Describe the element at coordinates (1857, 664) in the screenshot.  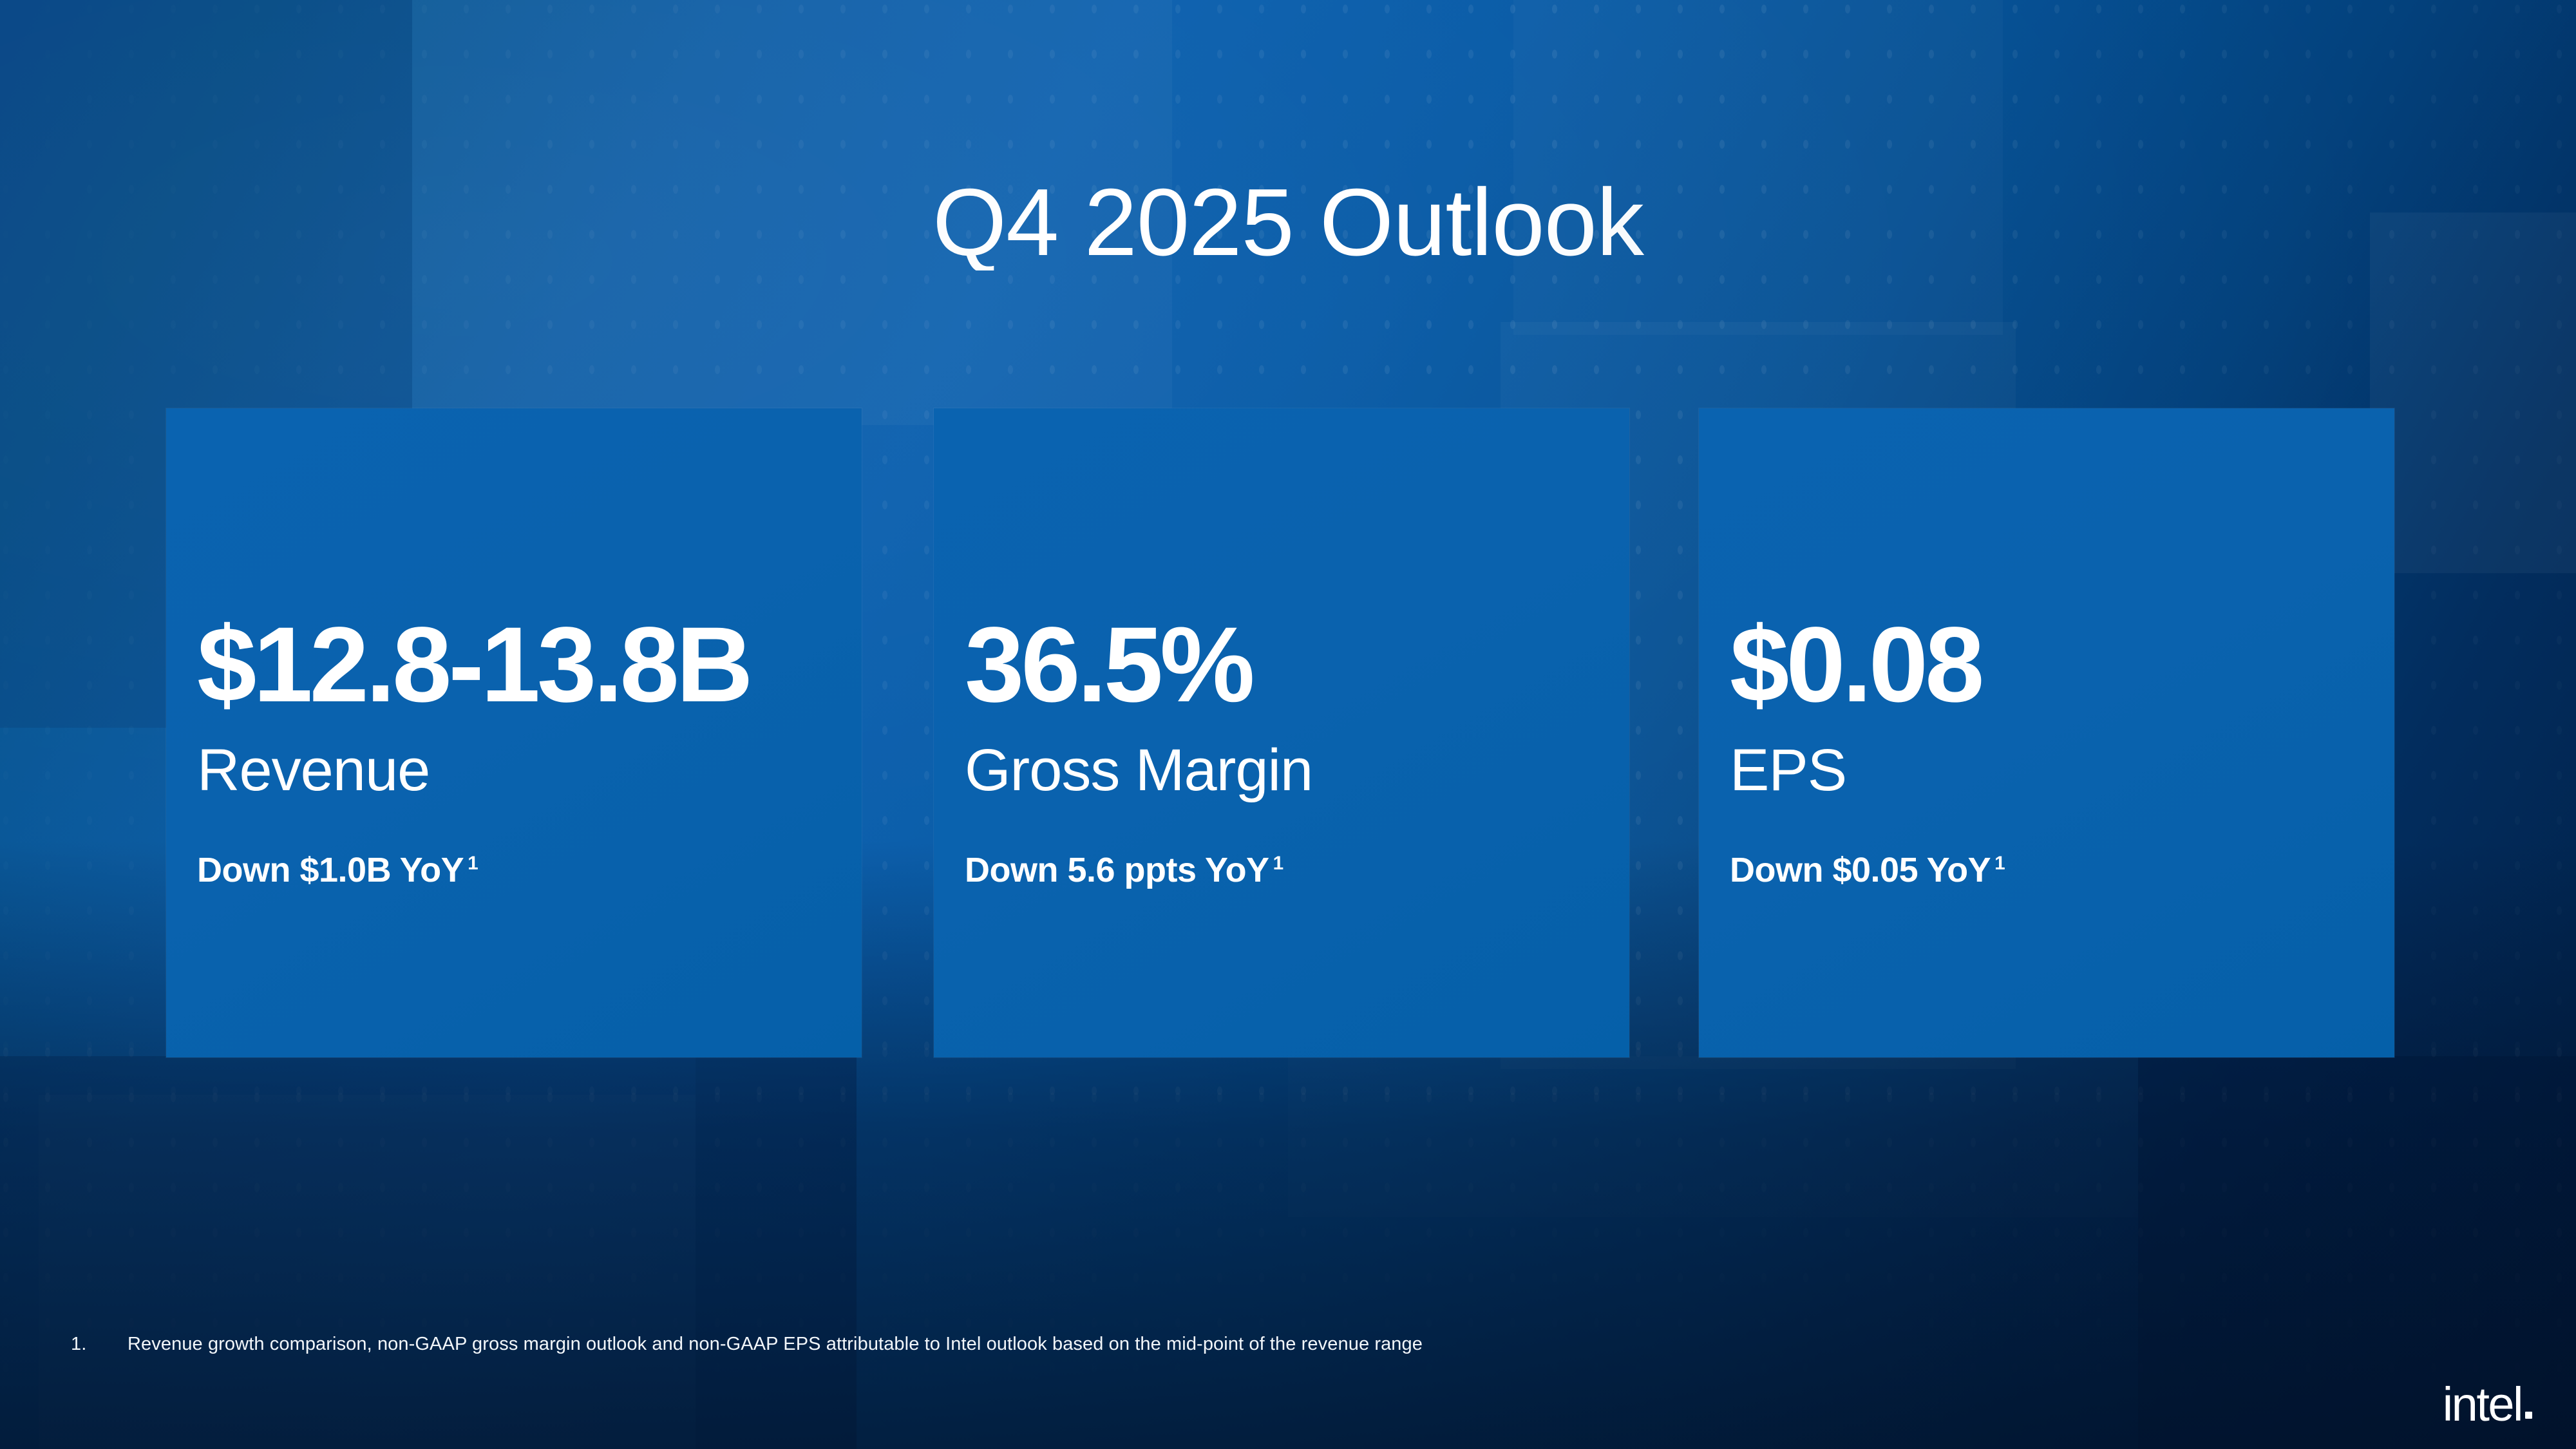
I see `metric-value: $0.08` at that location.